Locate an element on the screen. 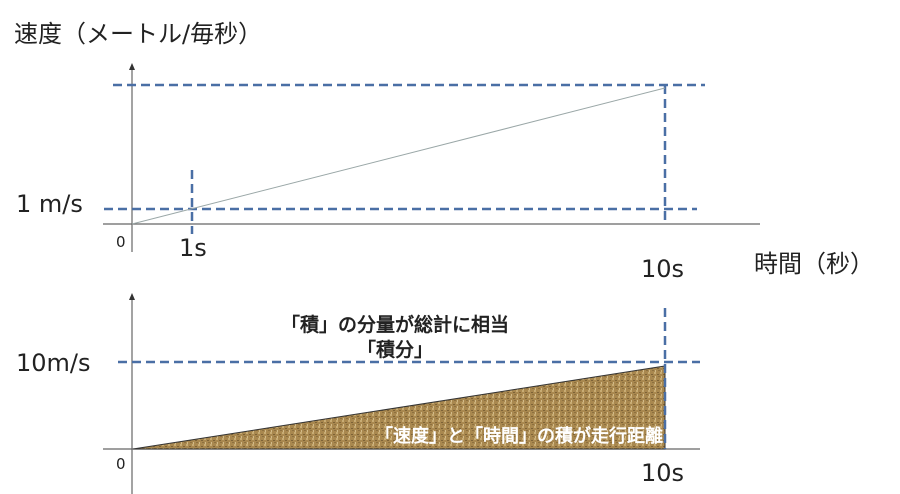 This screenshot has height=494, width=900. y-axis-title: 速度（メートル/毎秒） is located at coordinates (138, 34).